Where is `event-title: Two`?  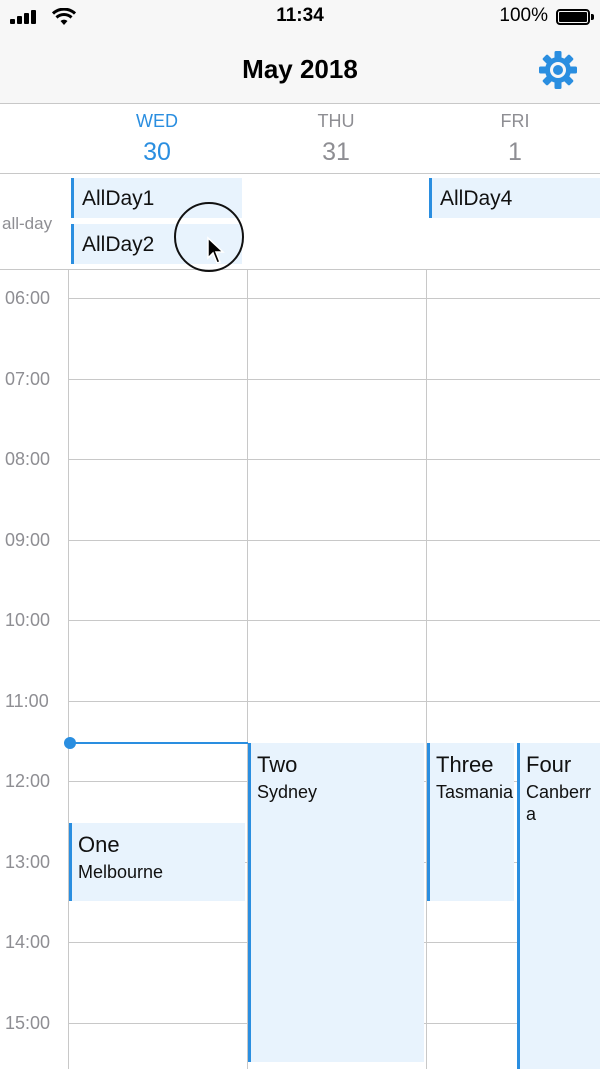 event-title: Two is located at coordinates (277, 764).